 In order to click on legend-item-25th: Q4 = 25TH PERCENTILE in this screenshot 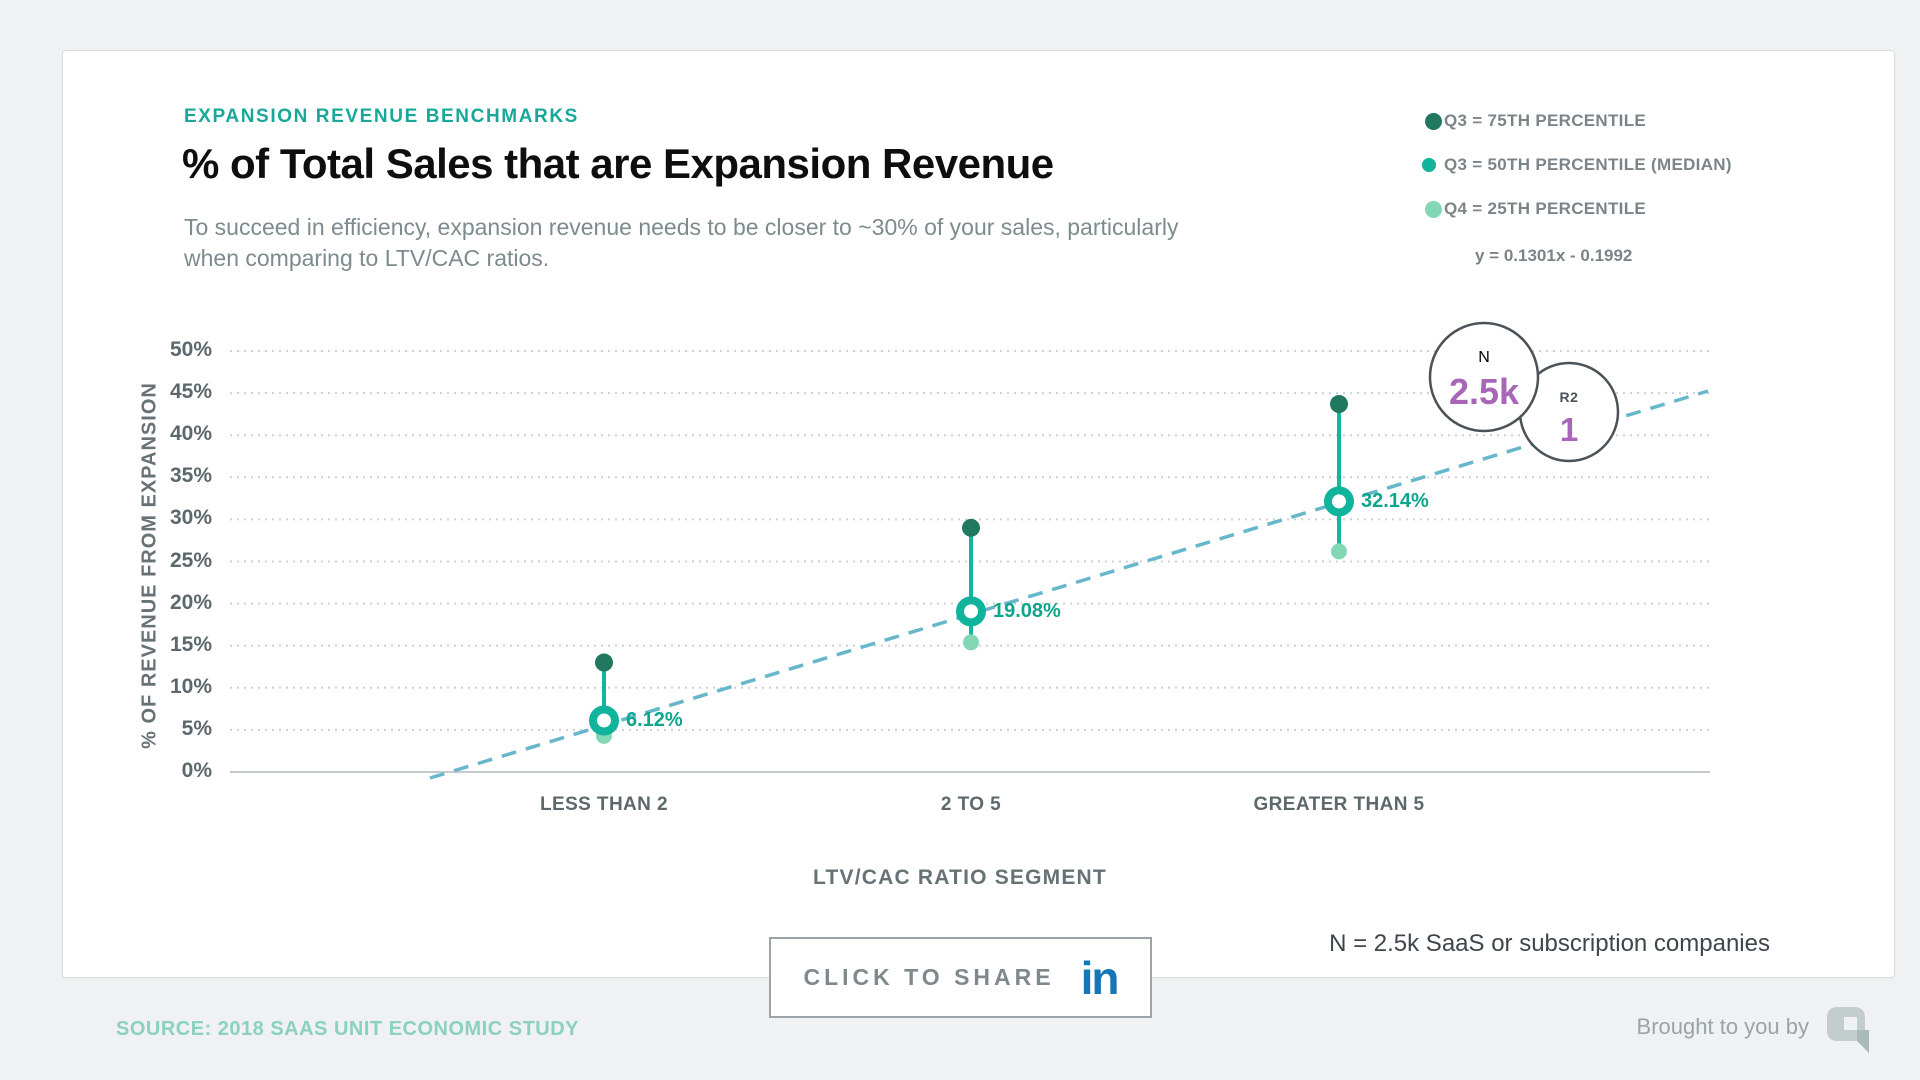, I will do `click(1533, 209)`.